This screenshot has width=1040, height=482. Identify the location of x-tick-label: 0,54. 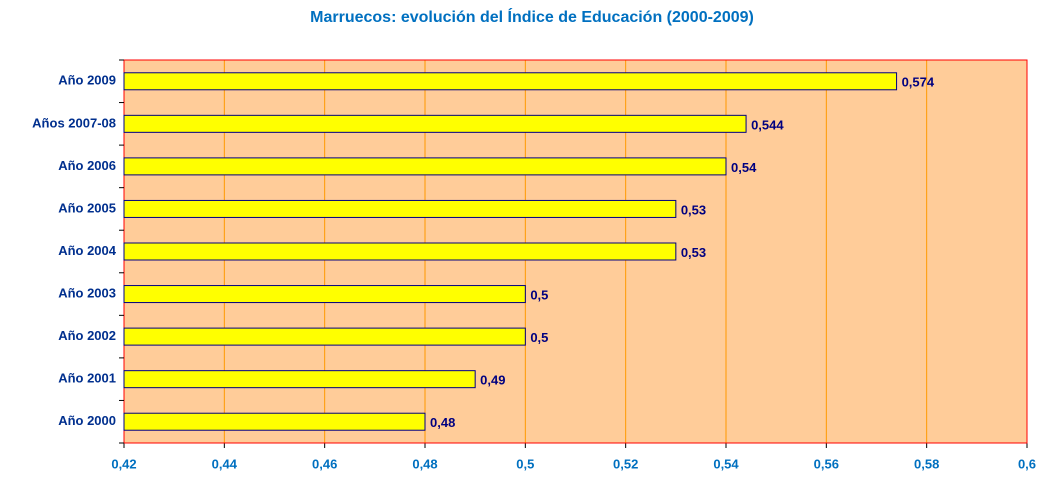
(726, 463).